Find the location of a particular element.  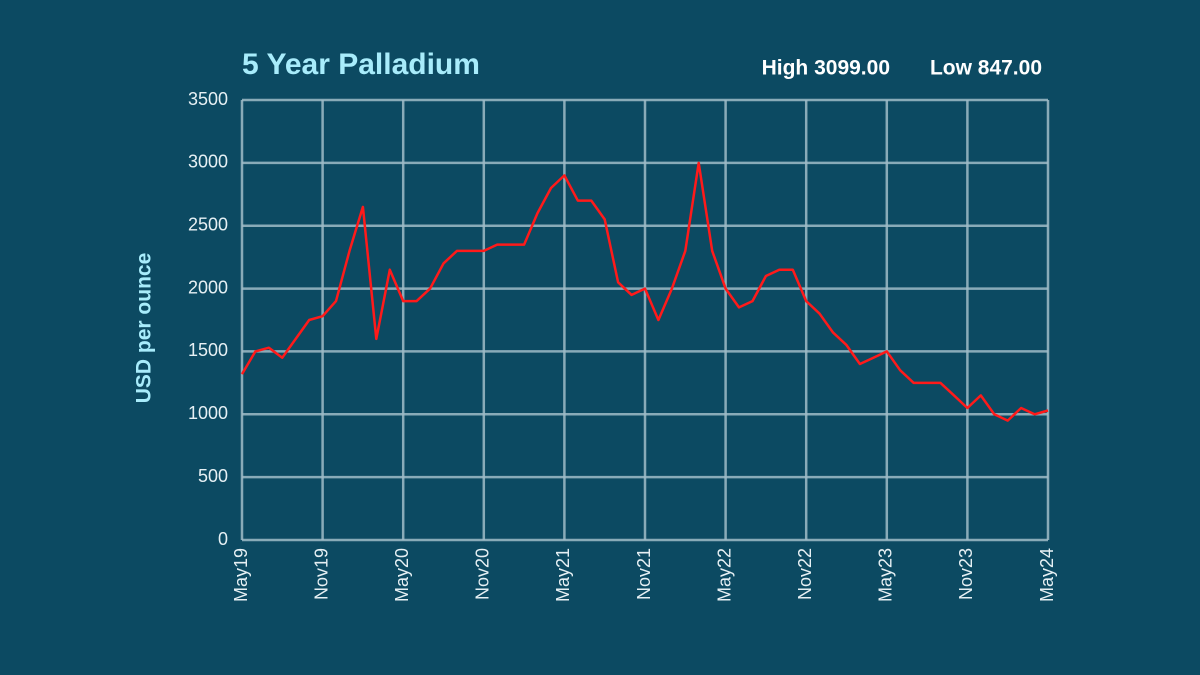

y-tick-label: 2500 is located at coordinates (208, 224).